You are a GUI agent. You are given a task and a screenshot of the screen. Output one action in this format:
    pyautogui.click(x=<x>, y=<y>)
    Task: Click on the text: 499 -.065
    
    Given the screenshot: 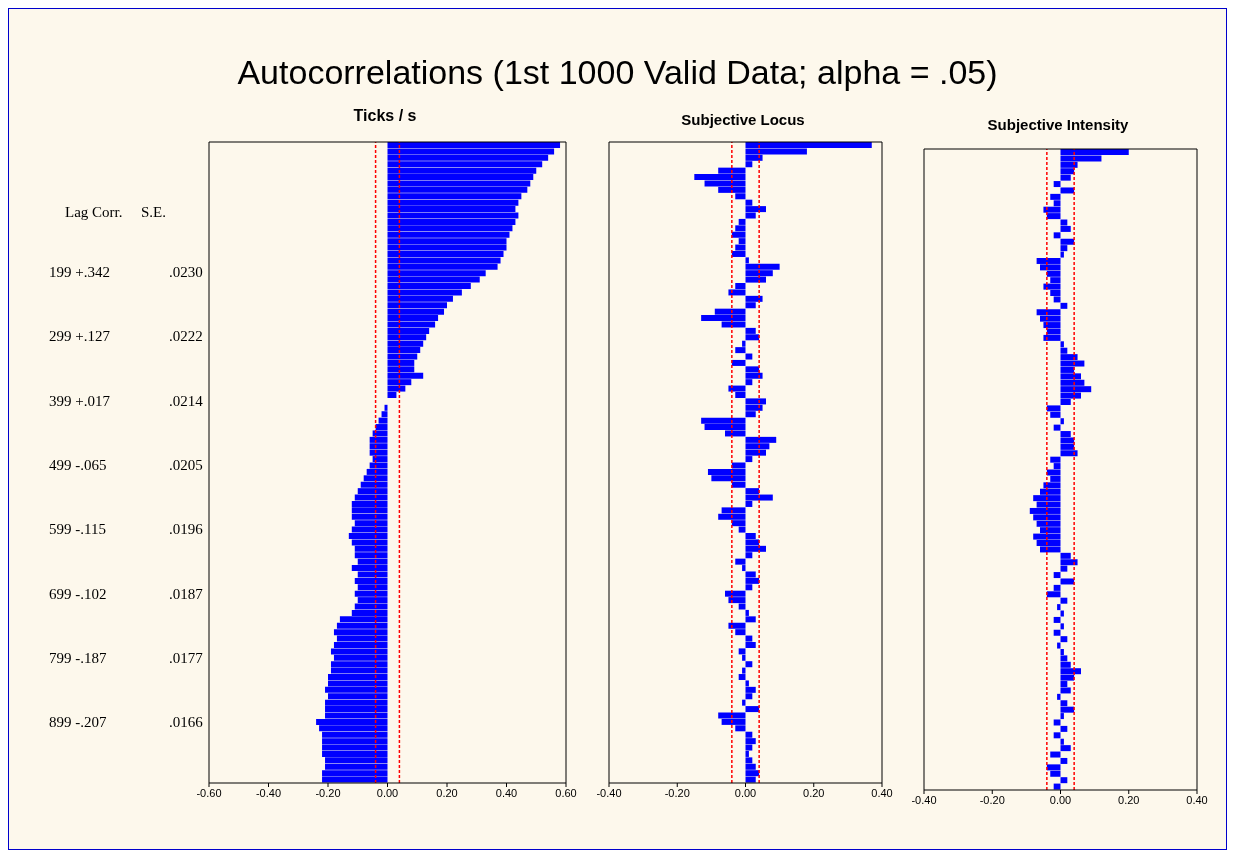 What is the action you would take?
    pyautogui.click(x=78, y=465)
    